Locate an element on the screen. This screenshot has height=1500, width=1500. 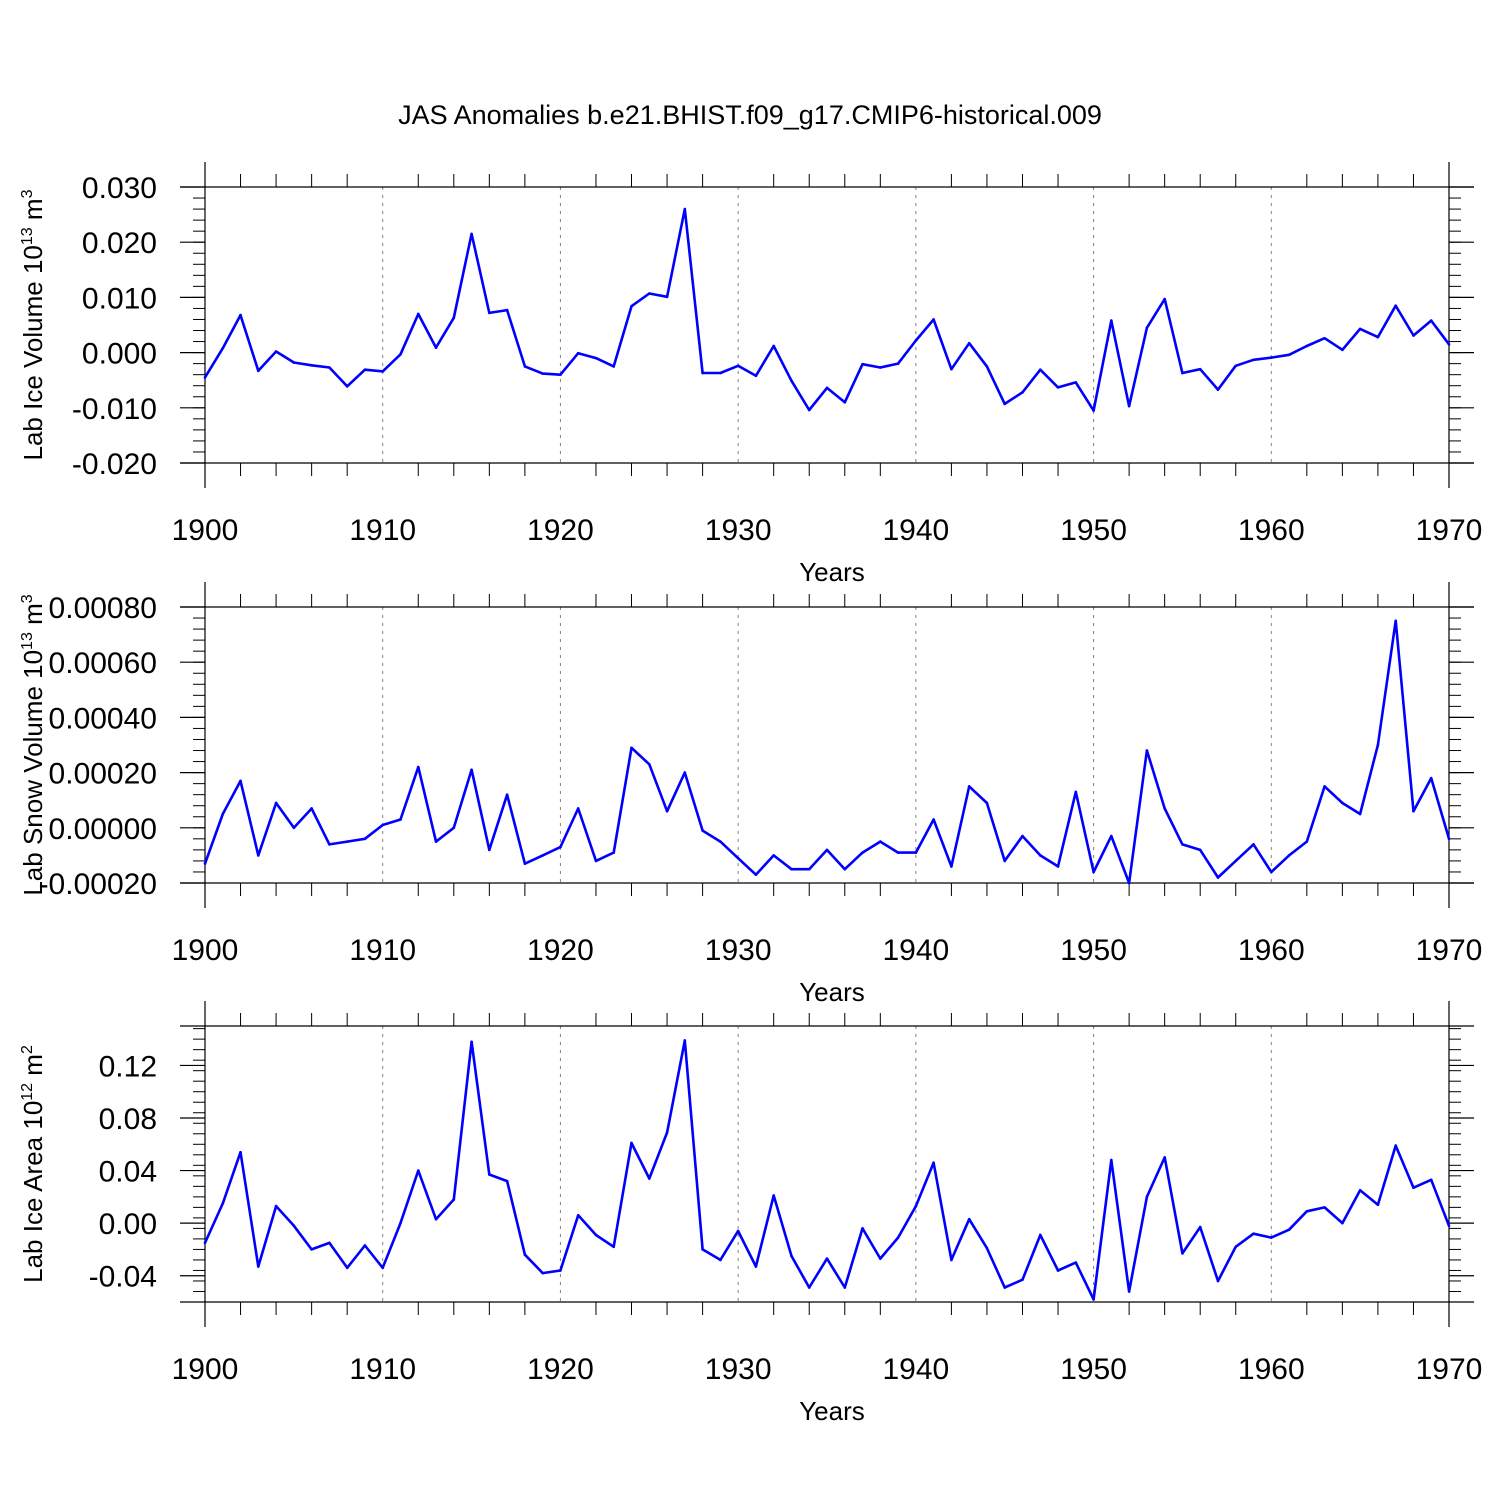
y-axis-label-unit: m is located at coordinates (33, 617).